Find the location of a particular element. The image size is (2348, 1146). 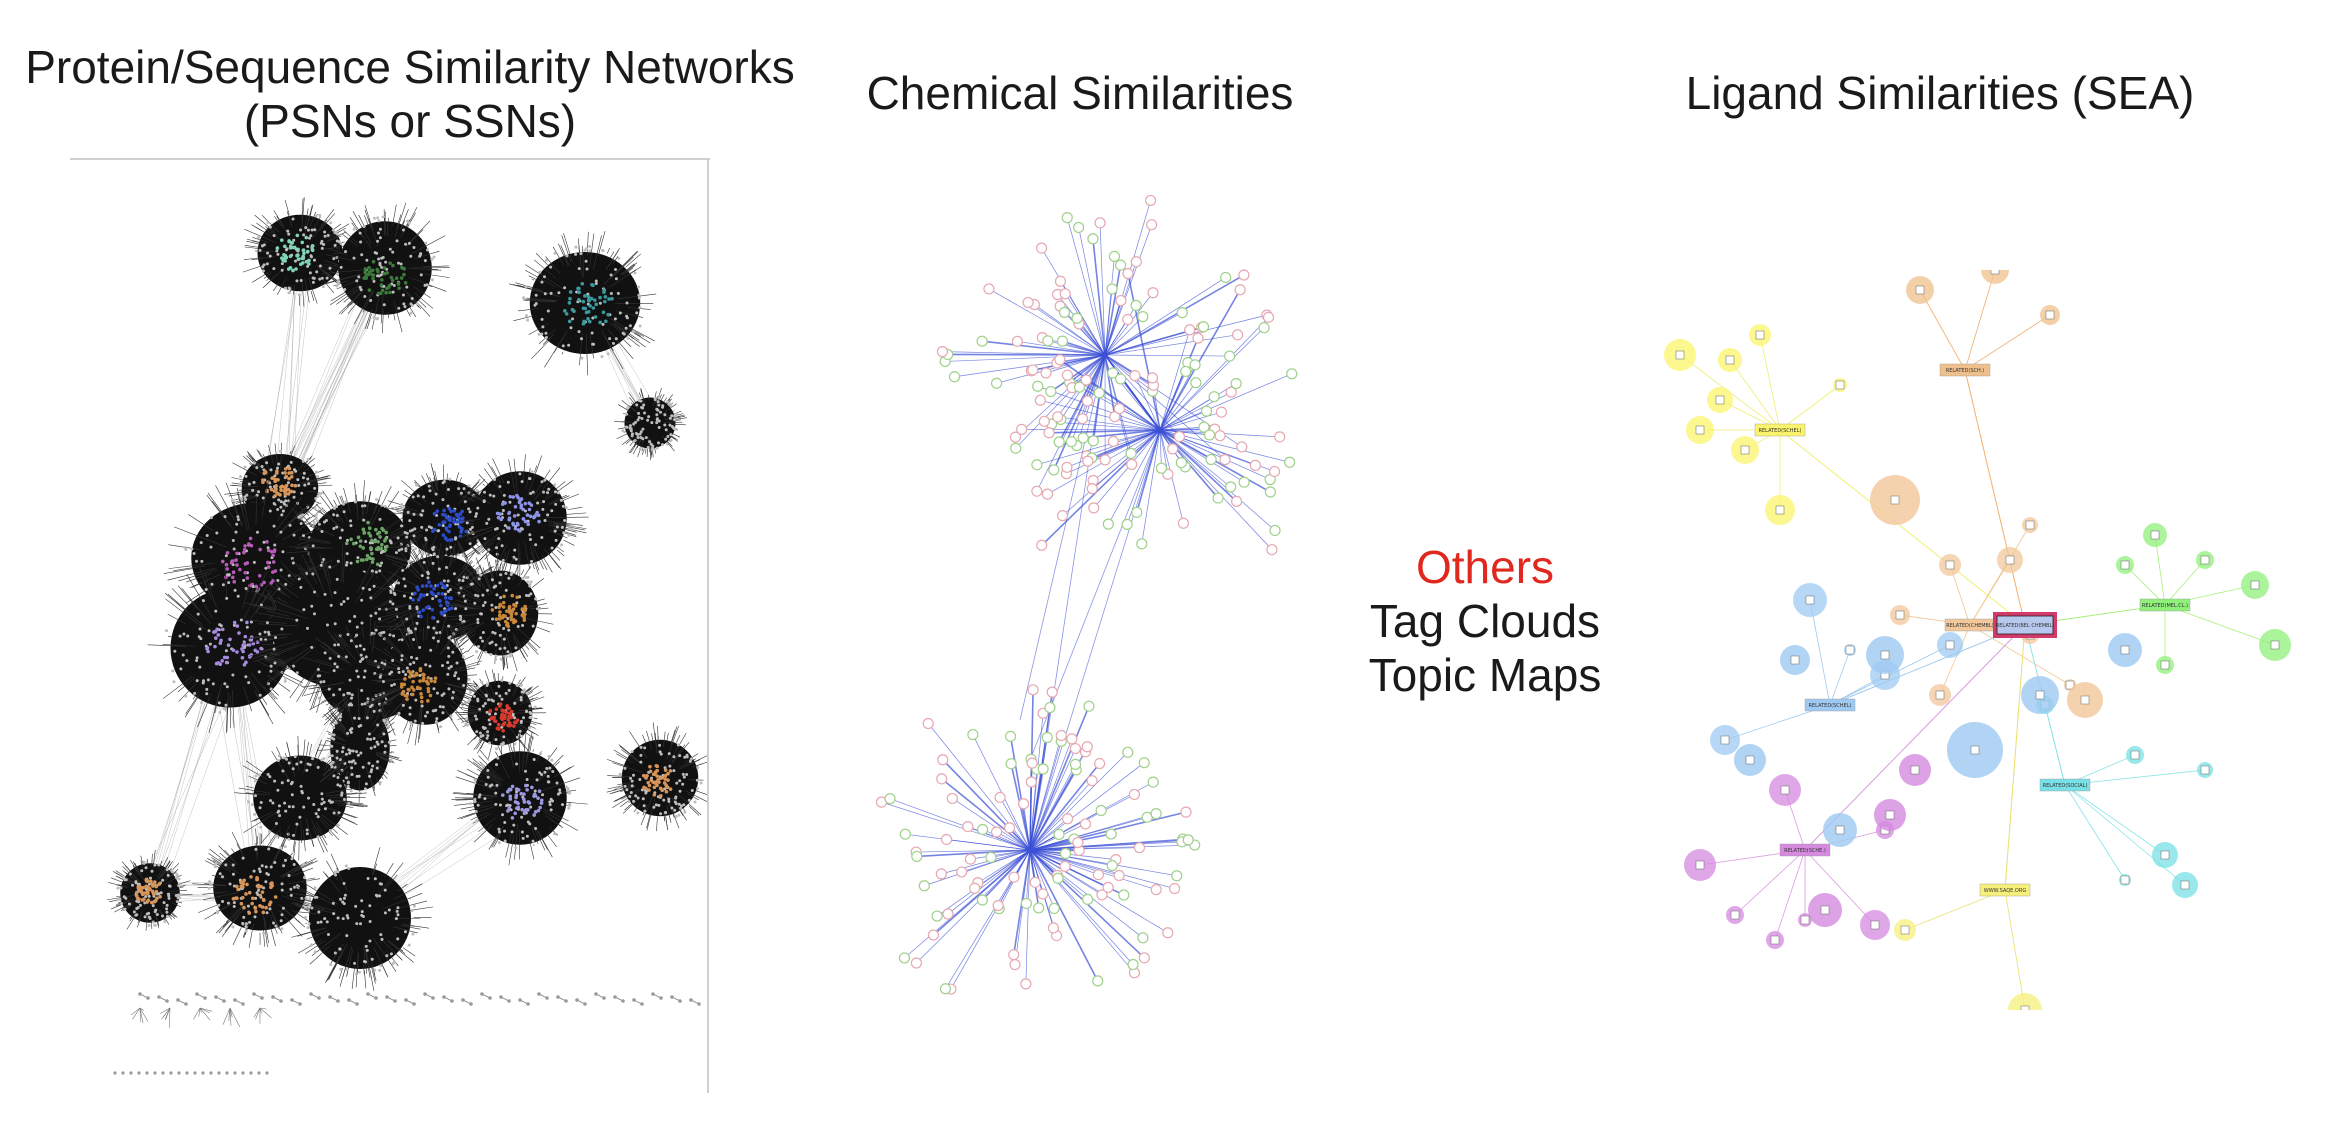

ligand-hub: RELATED(CHEMBL) is located at coordinates (1970, 625).